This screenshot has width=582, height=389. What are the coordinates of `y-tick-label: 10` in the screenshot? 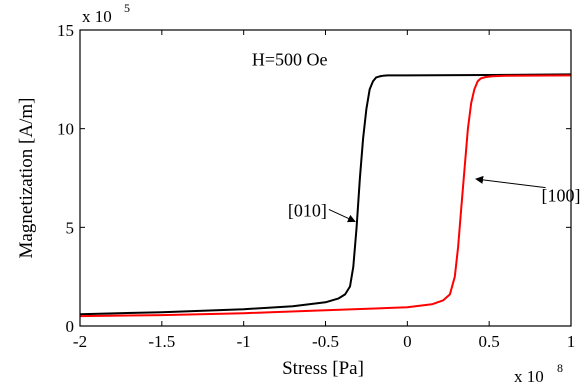 It's located at (65, 129).